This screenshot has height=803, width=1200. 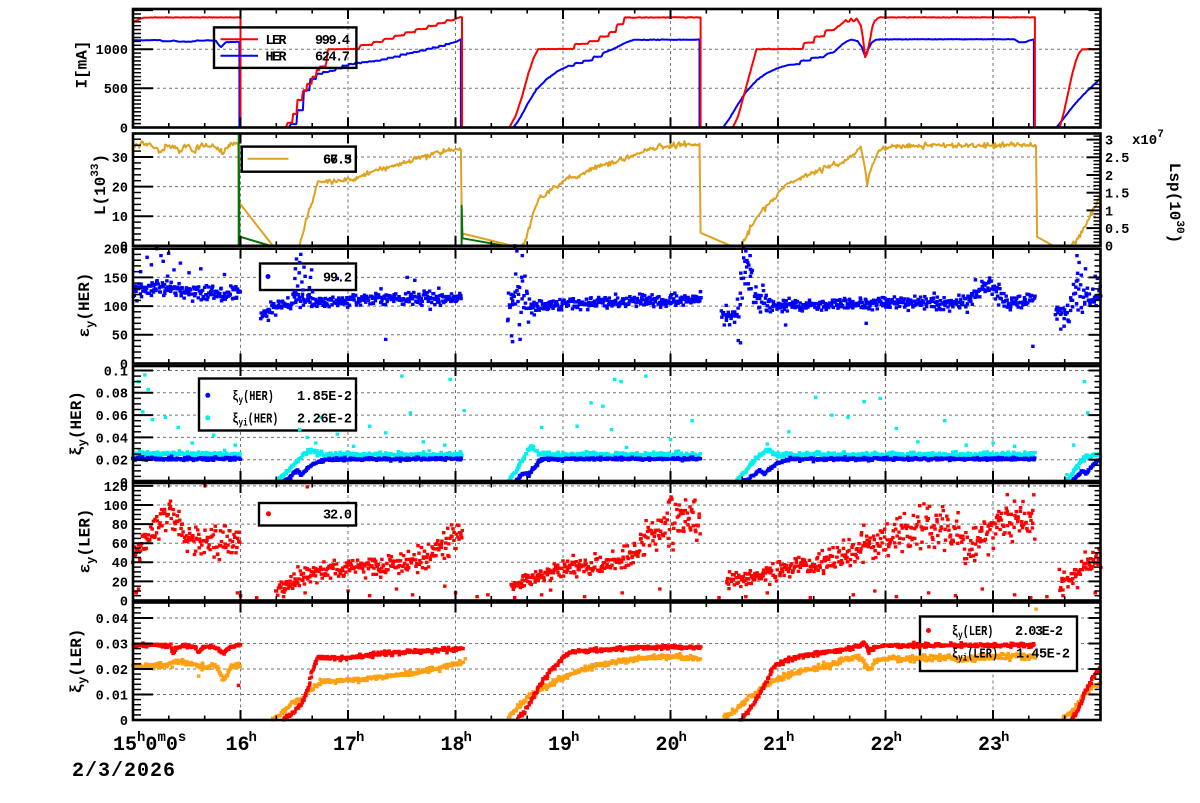 What do you see at coordinates (990, 745) in the screenshot?
I see `svg-text: 23` at bounding box center [990, 745].